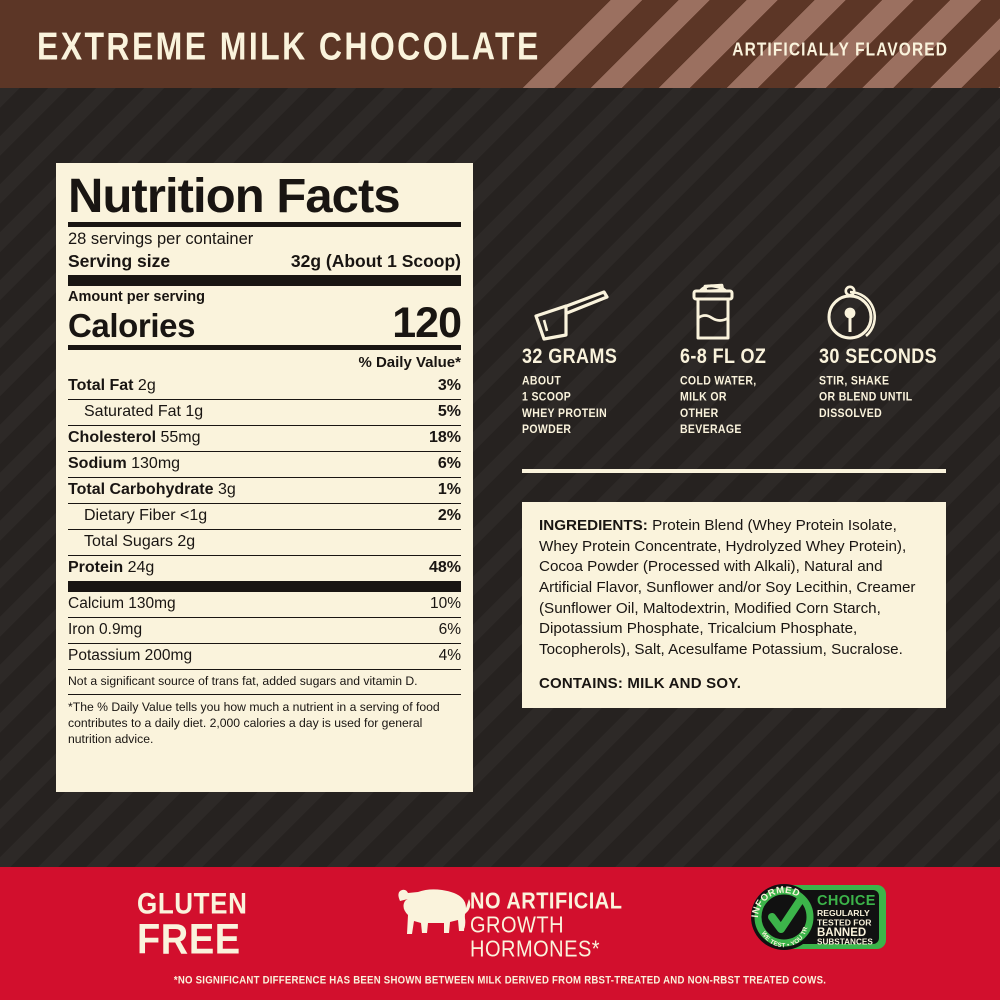 This screenshot has width=1000, height=1000. What do you see at coordinates (444, 438) in the screenshot?
I see `nutrient-daily-value: 18%` at bounding box center [444, 438].